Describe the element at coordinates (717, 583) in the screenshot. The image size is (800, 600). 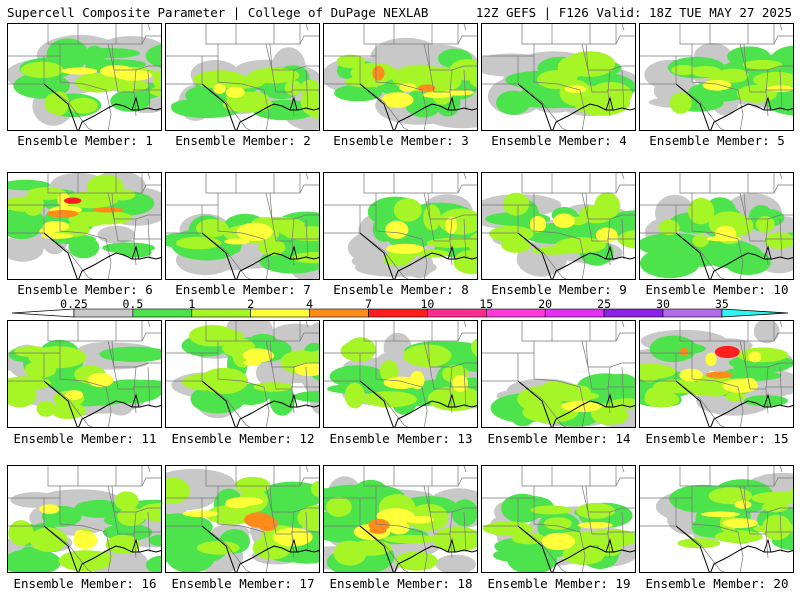
I see `ensemble-member-label: Ensemble Member: 20` at that location.